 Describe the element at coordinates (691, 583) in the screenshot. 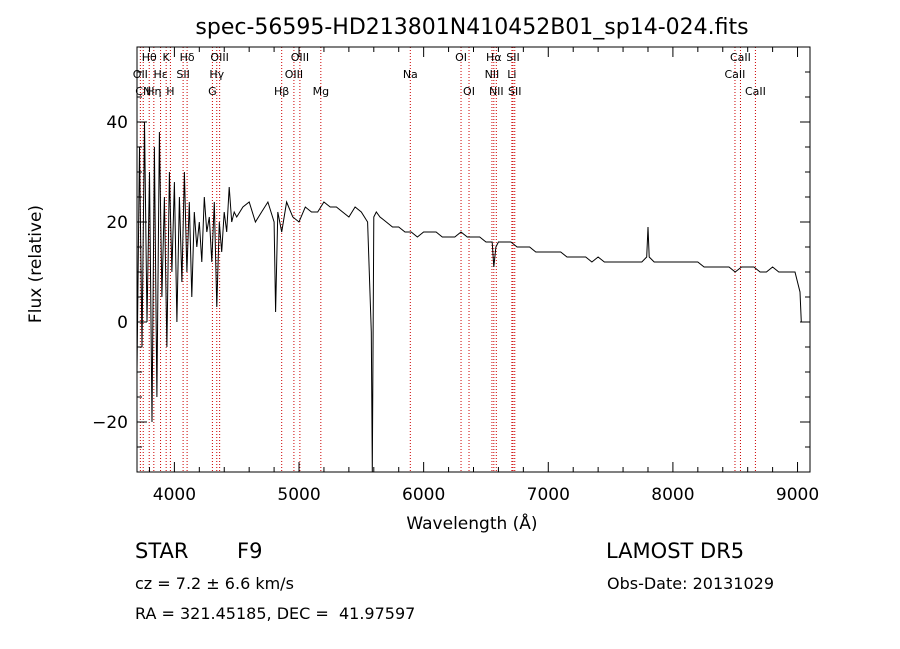

I see `observation-date: Obs-Date: 20131029` at that location.